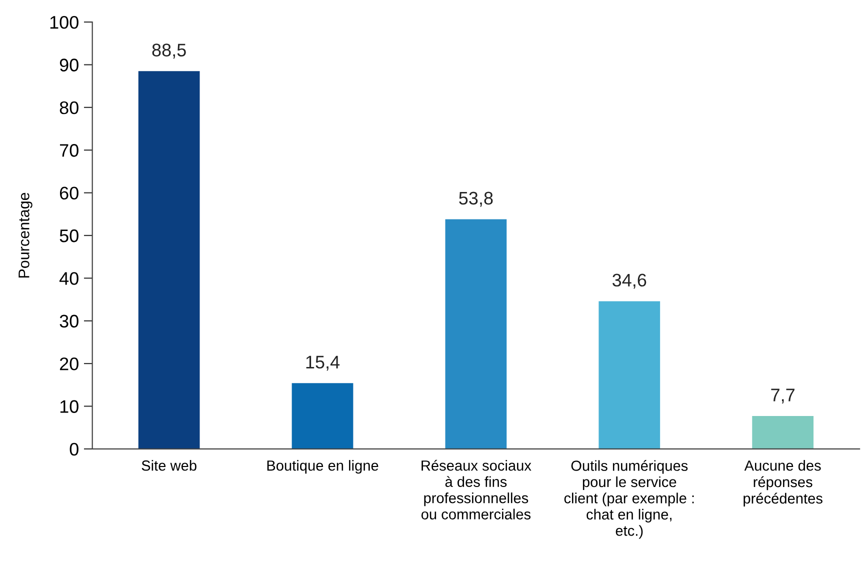 The image size is (863, 580). Describe the element at coordinates (69, 321) in the screenshot. I see `y-tick-label: 30` at that location.